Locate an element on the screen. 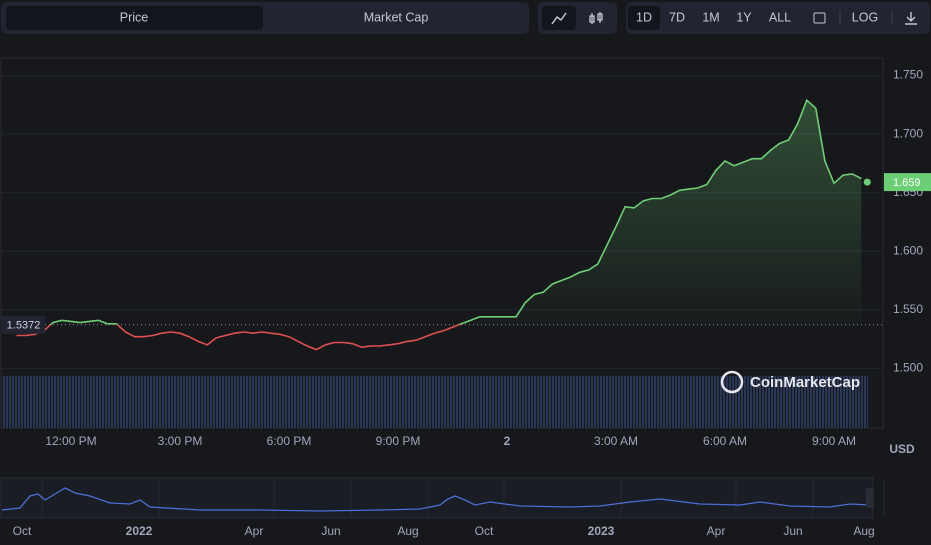 The height and width of the screenshot is (545, 931). tab-market-cap: Market Cap is located at coordinates (396, 17).